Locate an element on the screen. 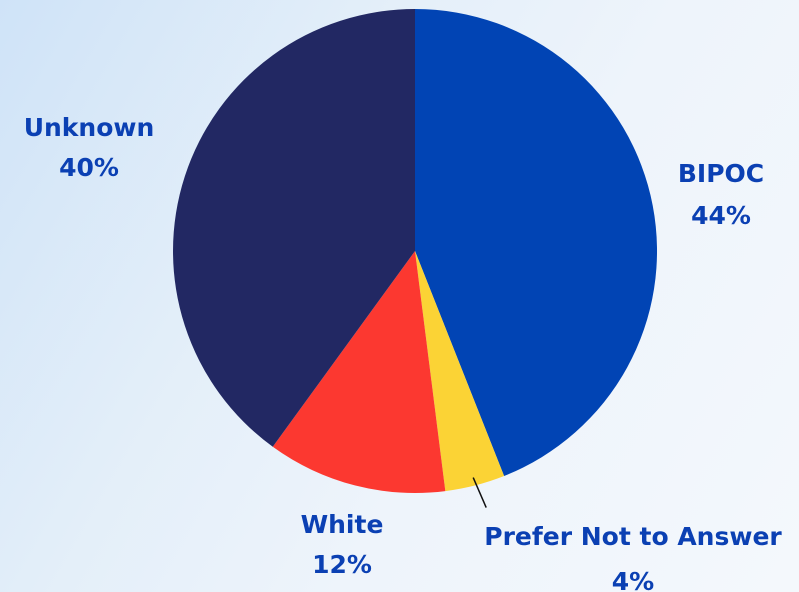  pie-slice-white is located at coordinates (359, 372).